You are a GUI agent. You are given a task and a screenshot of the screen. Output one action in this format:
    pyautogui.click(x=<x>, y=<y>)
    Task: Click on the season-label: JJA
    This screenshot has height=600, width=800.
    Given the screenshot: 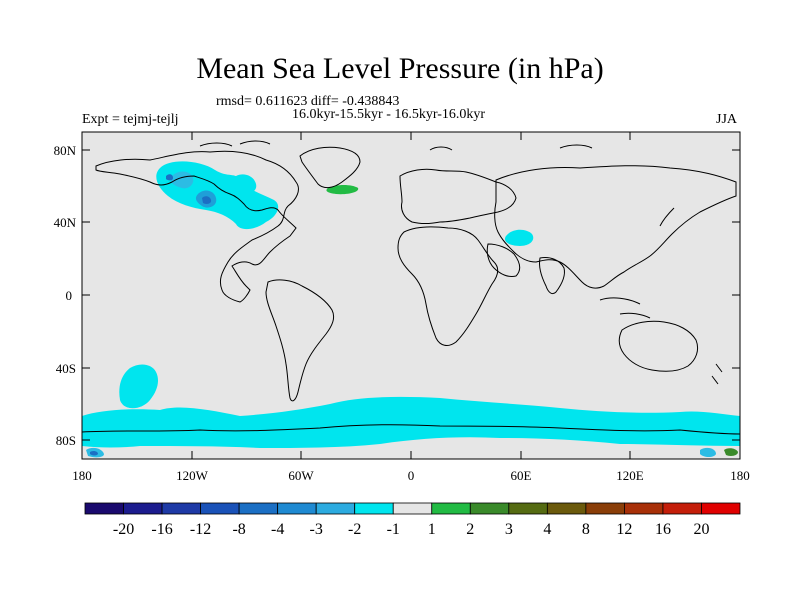 What is the action you would take?
    pyautogui.click(x=727, y=119)
    